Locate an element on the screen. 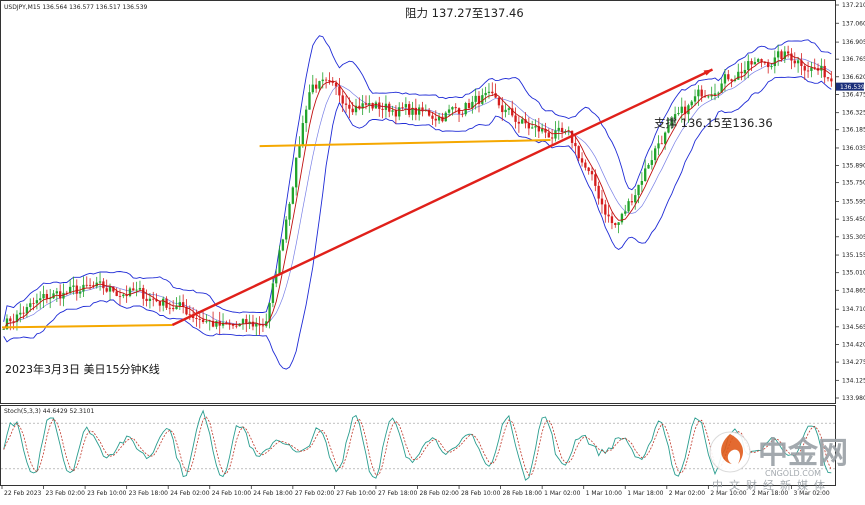 This screenshot has width=865, height=505. price-tick-label: 133.980 is located at coordinates (853, 398).